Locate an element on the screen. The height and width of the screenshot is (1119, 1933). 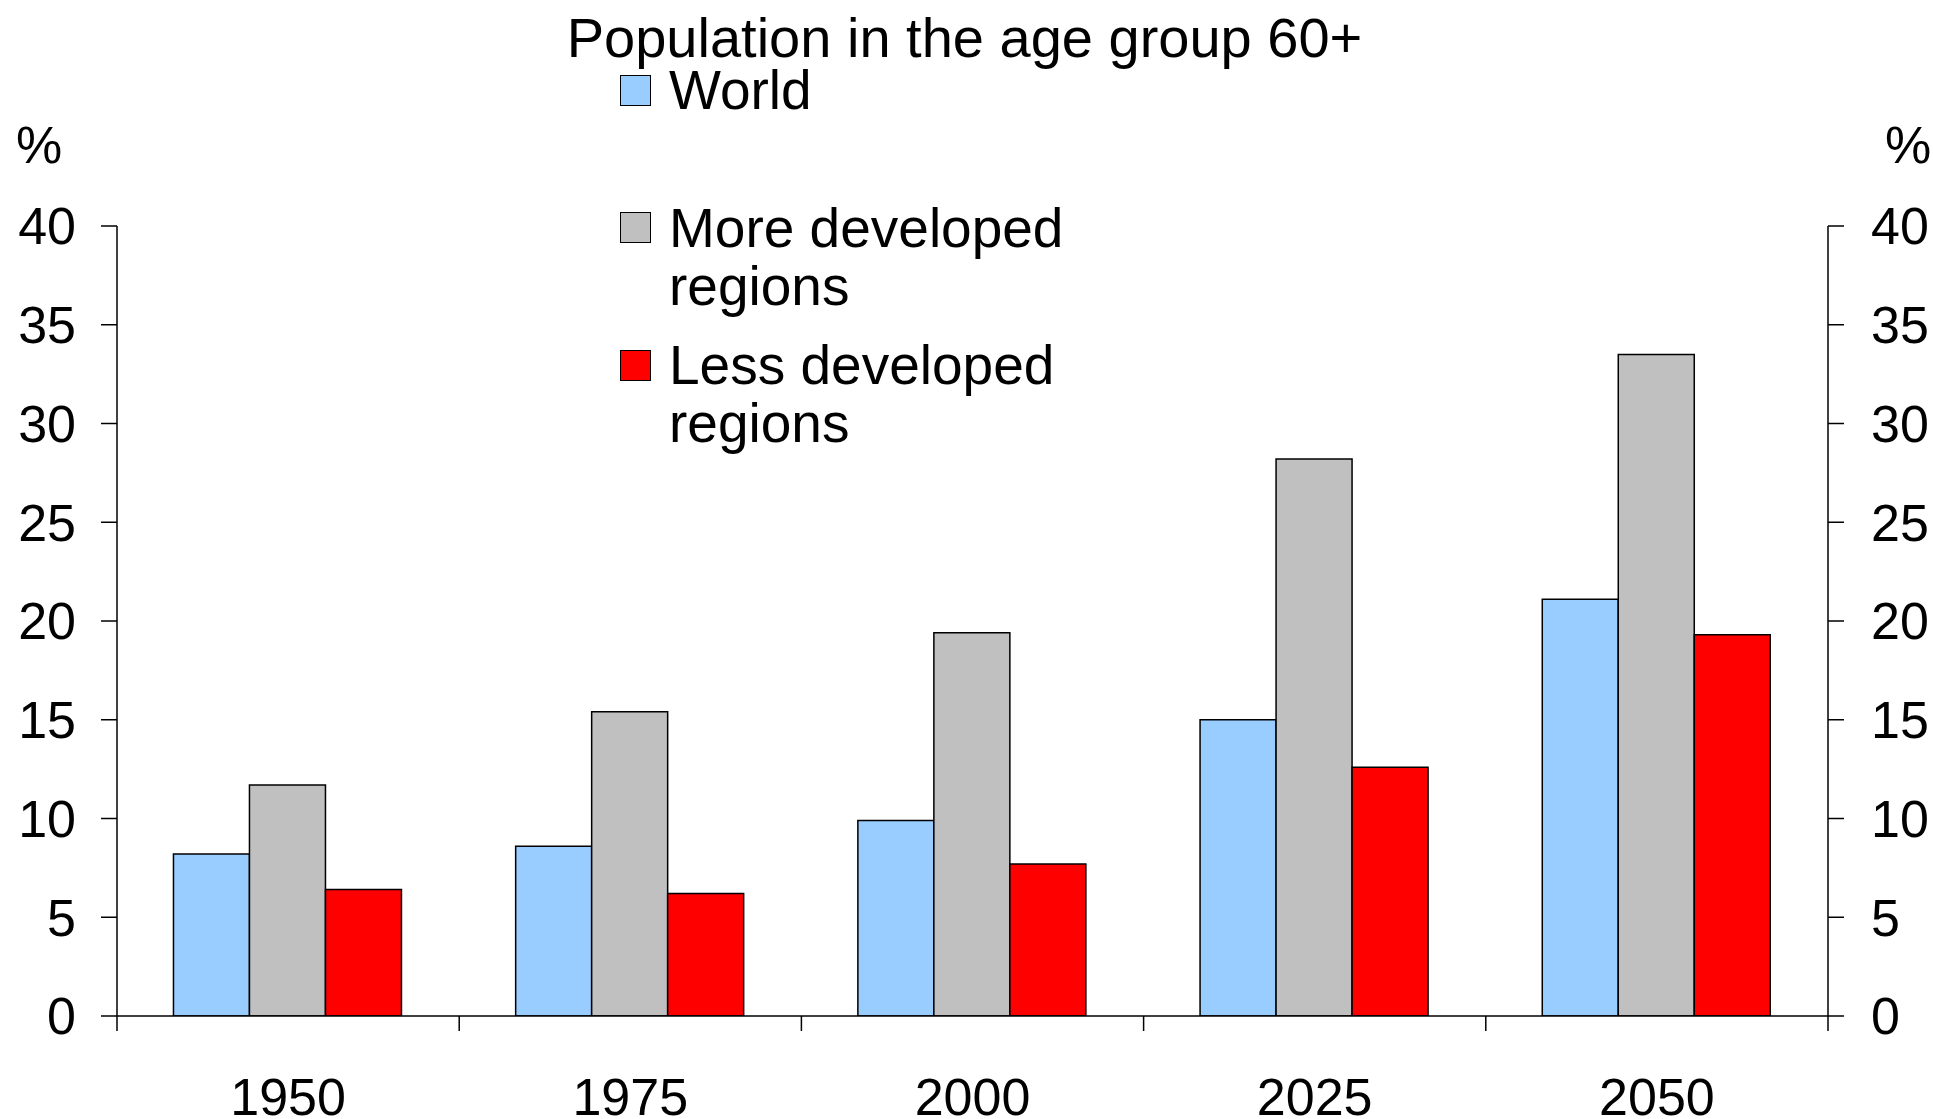
y2-tick-label: 25 is located at coordinates (1900, 522).